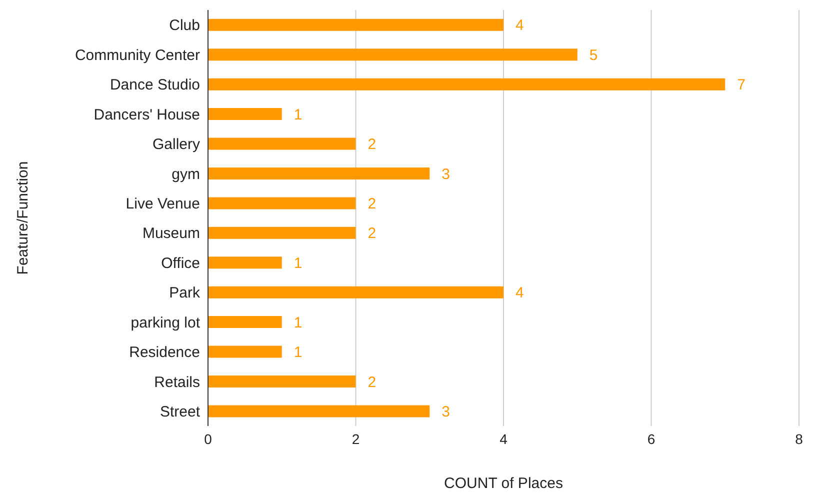 This screenshot has width=827, height=500. I want to click on y-axis-title: Feature/Function, so click(23, 218).